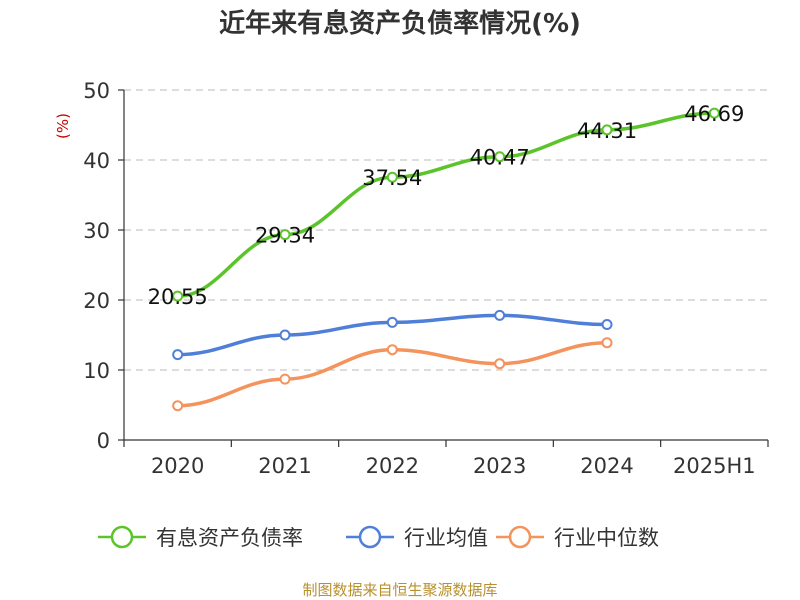 Image resolution: width=800 pixels, height=600 pixels. I want to click on y-axis-label: (%), so click(63, 126).